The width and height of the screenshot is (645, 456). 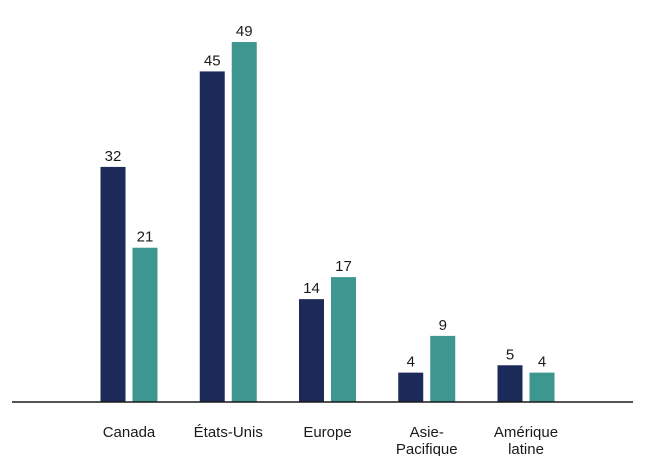 What do you see at coordinates (311, 288) in the screenshot?
I see `bar-value-label: 14` at bounding box center [311, 288].